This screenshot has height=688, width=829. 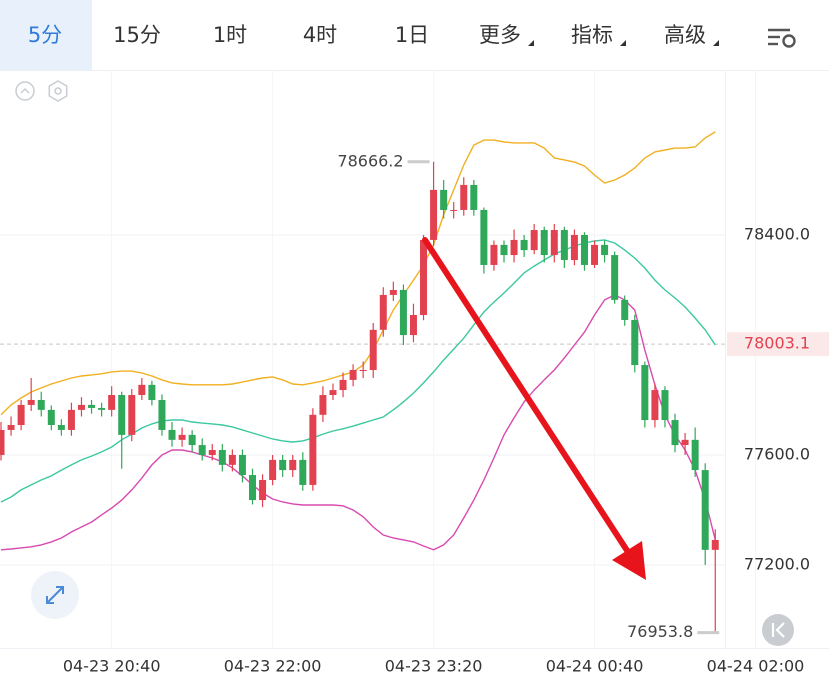 I want to click on last-price-label: 78003.1, so click(x=777, y=343).